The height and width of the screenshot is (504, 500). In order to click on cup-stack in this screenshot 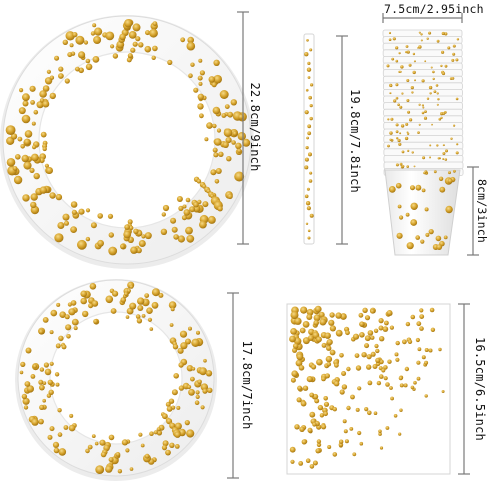, I will do `click(423, 142)`.